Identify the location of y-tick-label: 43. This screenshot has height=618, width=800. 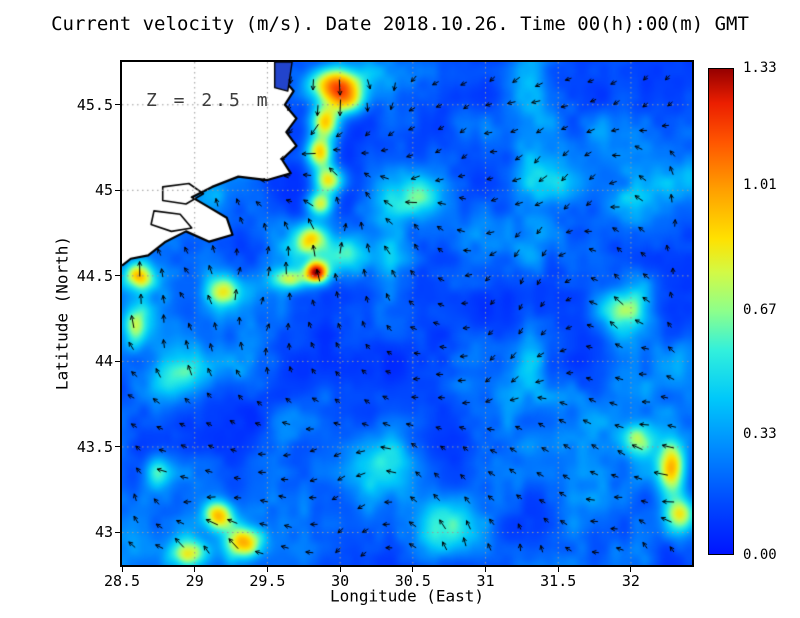
(103, 532).